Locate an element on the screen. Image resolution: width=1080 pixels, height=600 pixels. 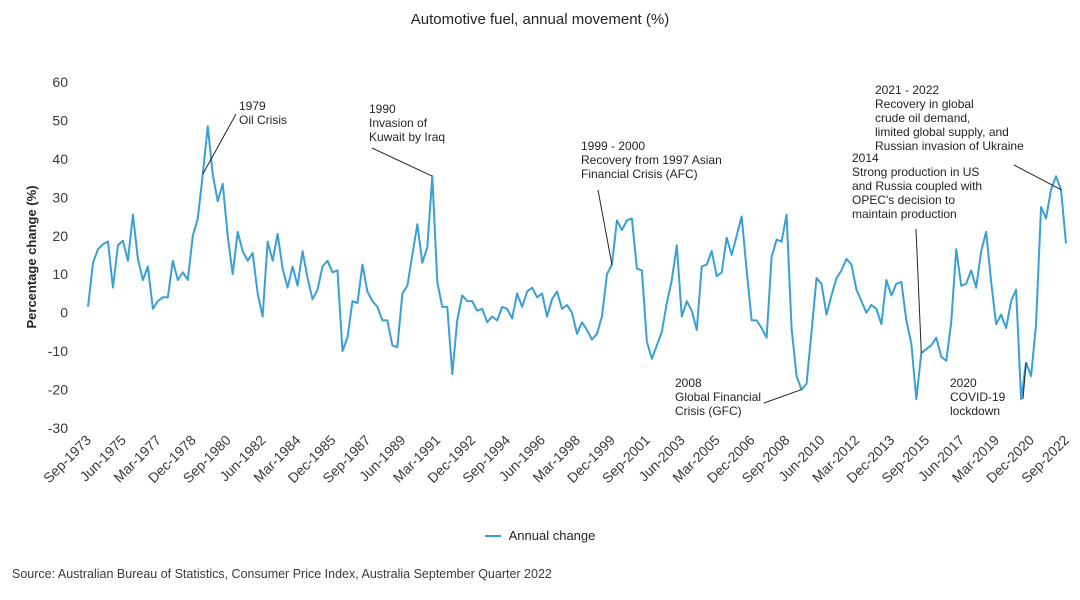
y-tick-label: -10 is located at coordinates (58, 351).